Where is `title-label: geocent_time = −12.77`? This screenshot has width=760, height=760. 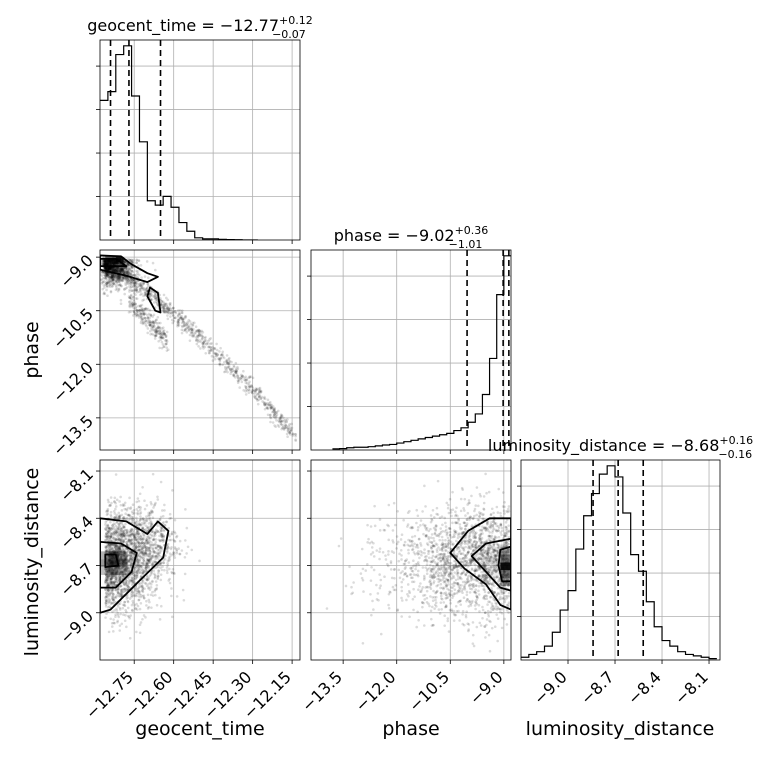 title-label: geocent_time = −12.77 is located at coordinates (183, 26).